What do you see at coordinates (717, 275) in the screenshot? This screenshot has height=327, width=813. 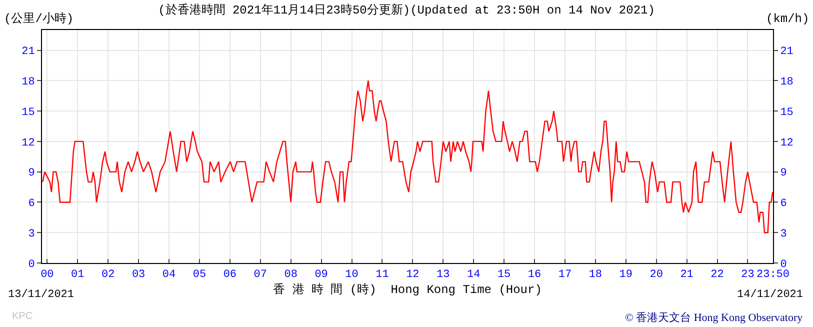 I see `x-tick-label: 22` at bounding box center [717, 275].